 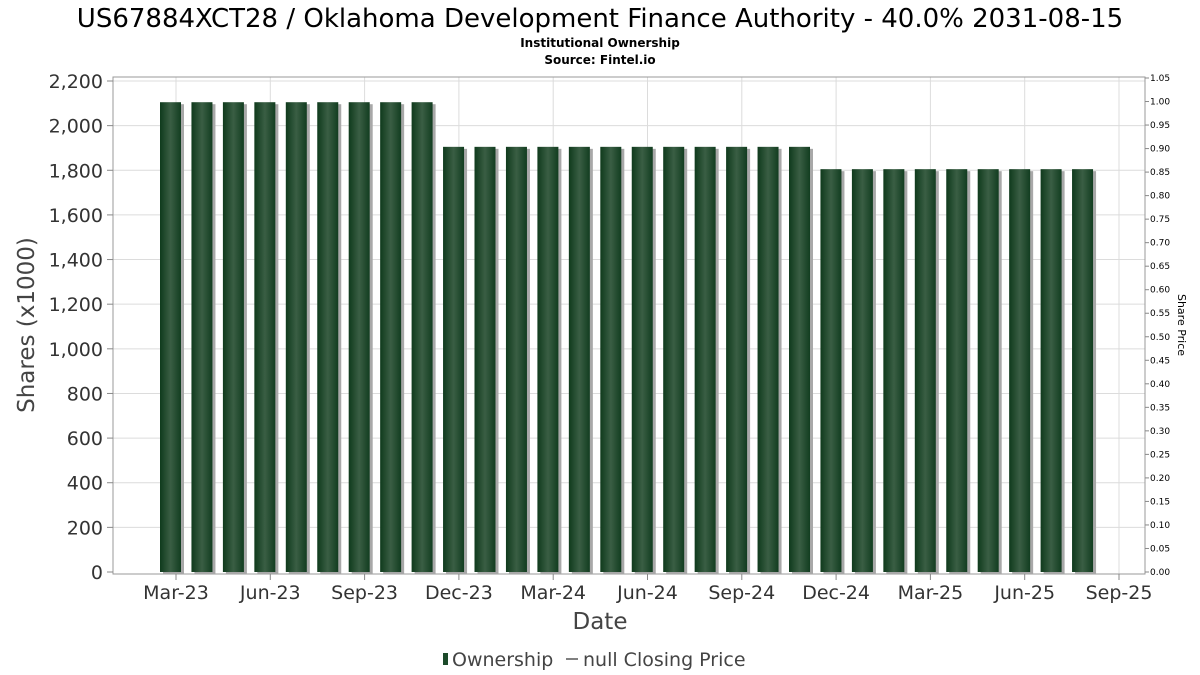 I want to click on y2-tick-label: 0.60, so click(x=1160, y=291).